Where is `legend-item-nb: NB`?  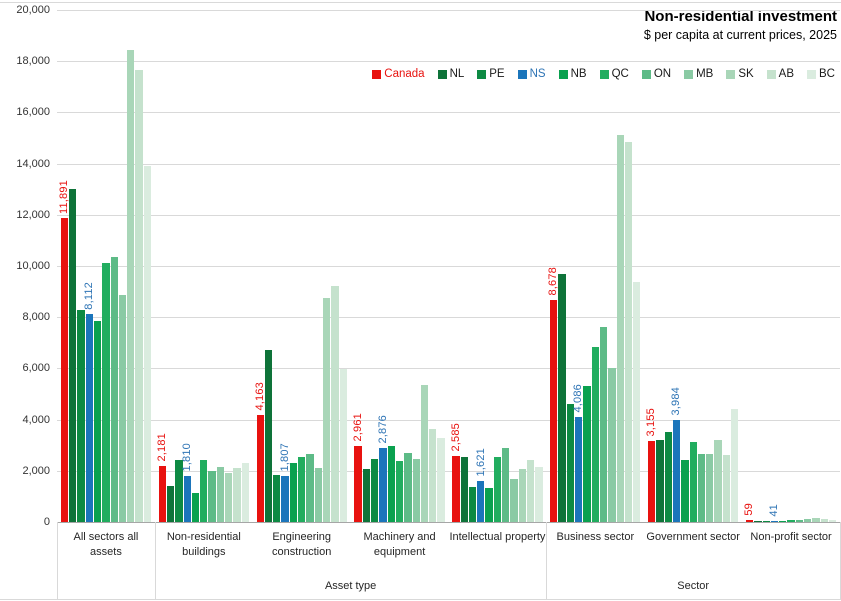 legend-item-nb: NB is located at coordinates (572, 74).